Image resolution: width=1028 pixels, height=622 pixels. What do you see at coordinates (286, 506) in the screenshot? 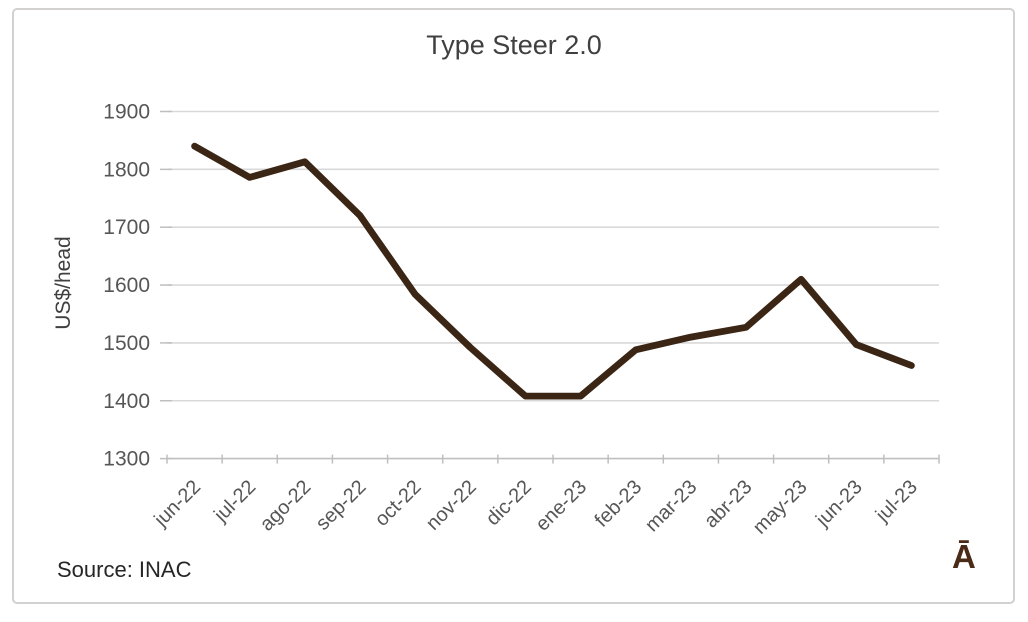
I see `x-tick-label: ago-22` at bounding box center [286, 506].